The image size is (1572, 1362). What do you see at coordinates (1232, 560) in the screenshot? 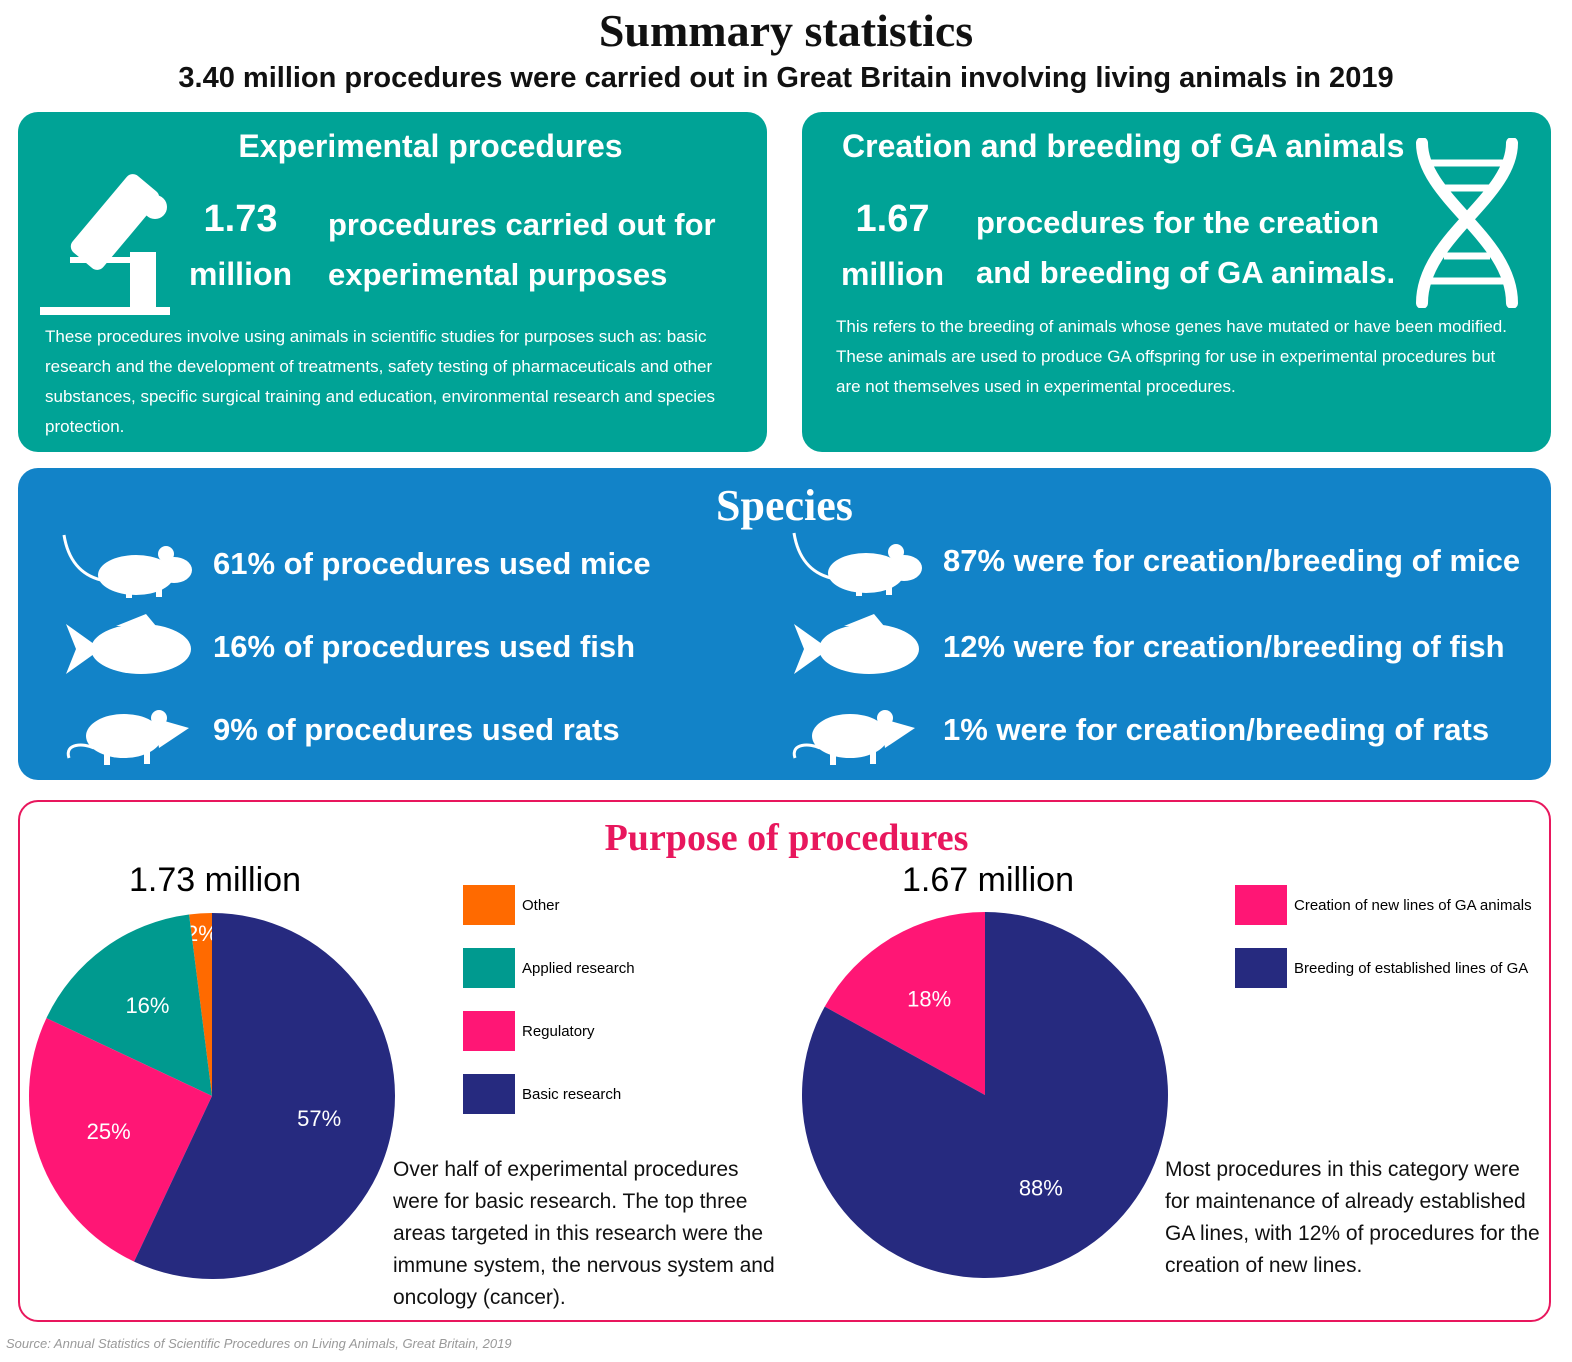
I see `species-item: 87% were for creation/breeding of mice` at bounding box center [1232, 560].